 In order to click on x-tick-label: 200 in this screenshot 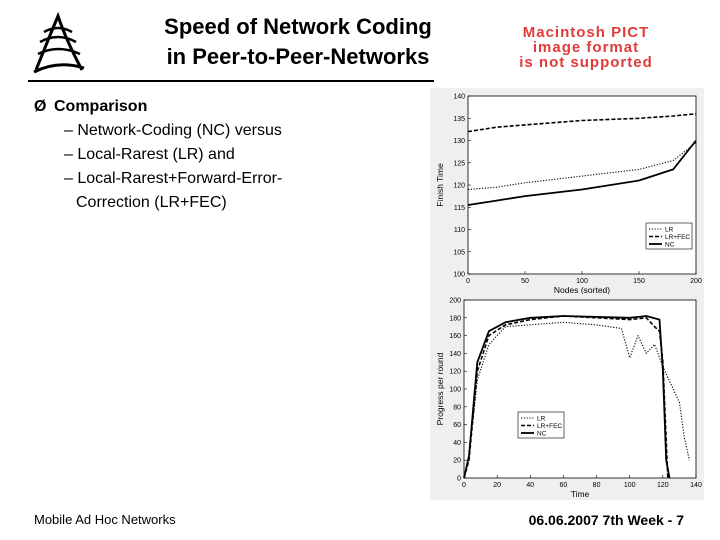, I will do `click(696, 281)`.